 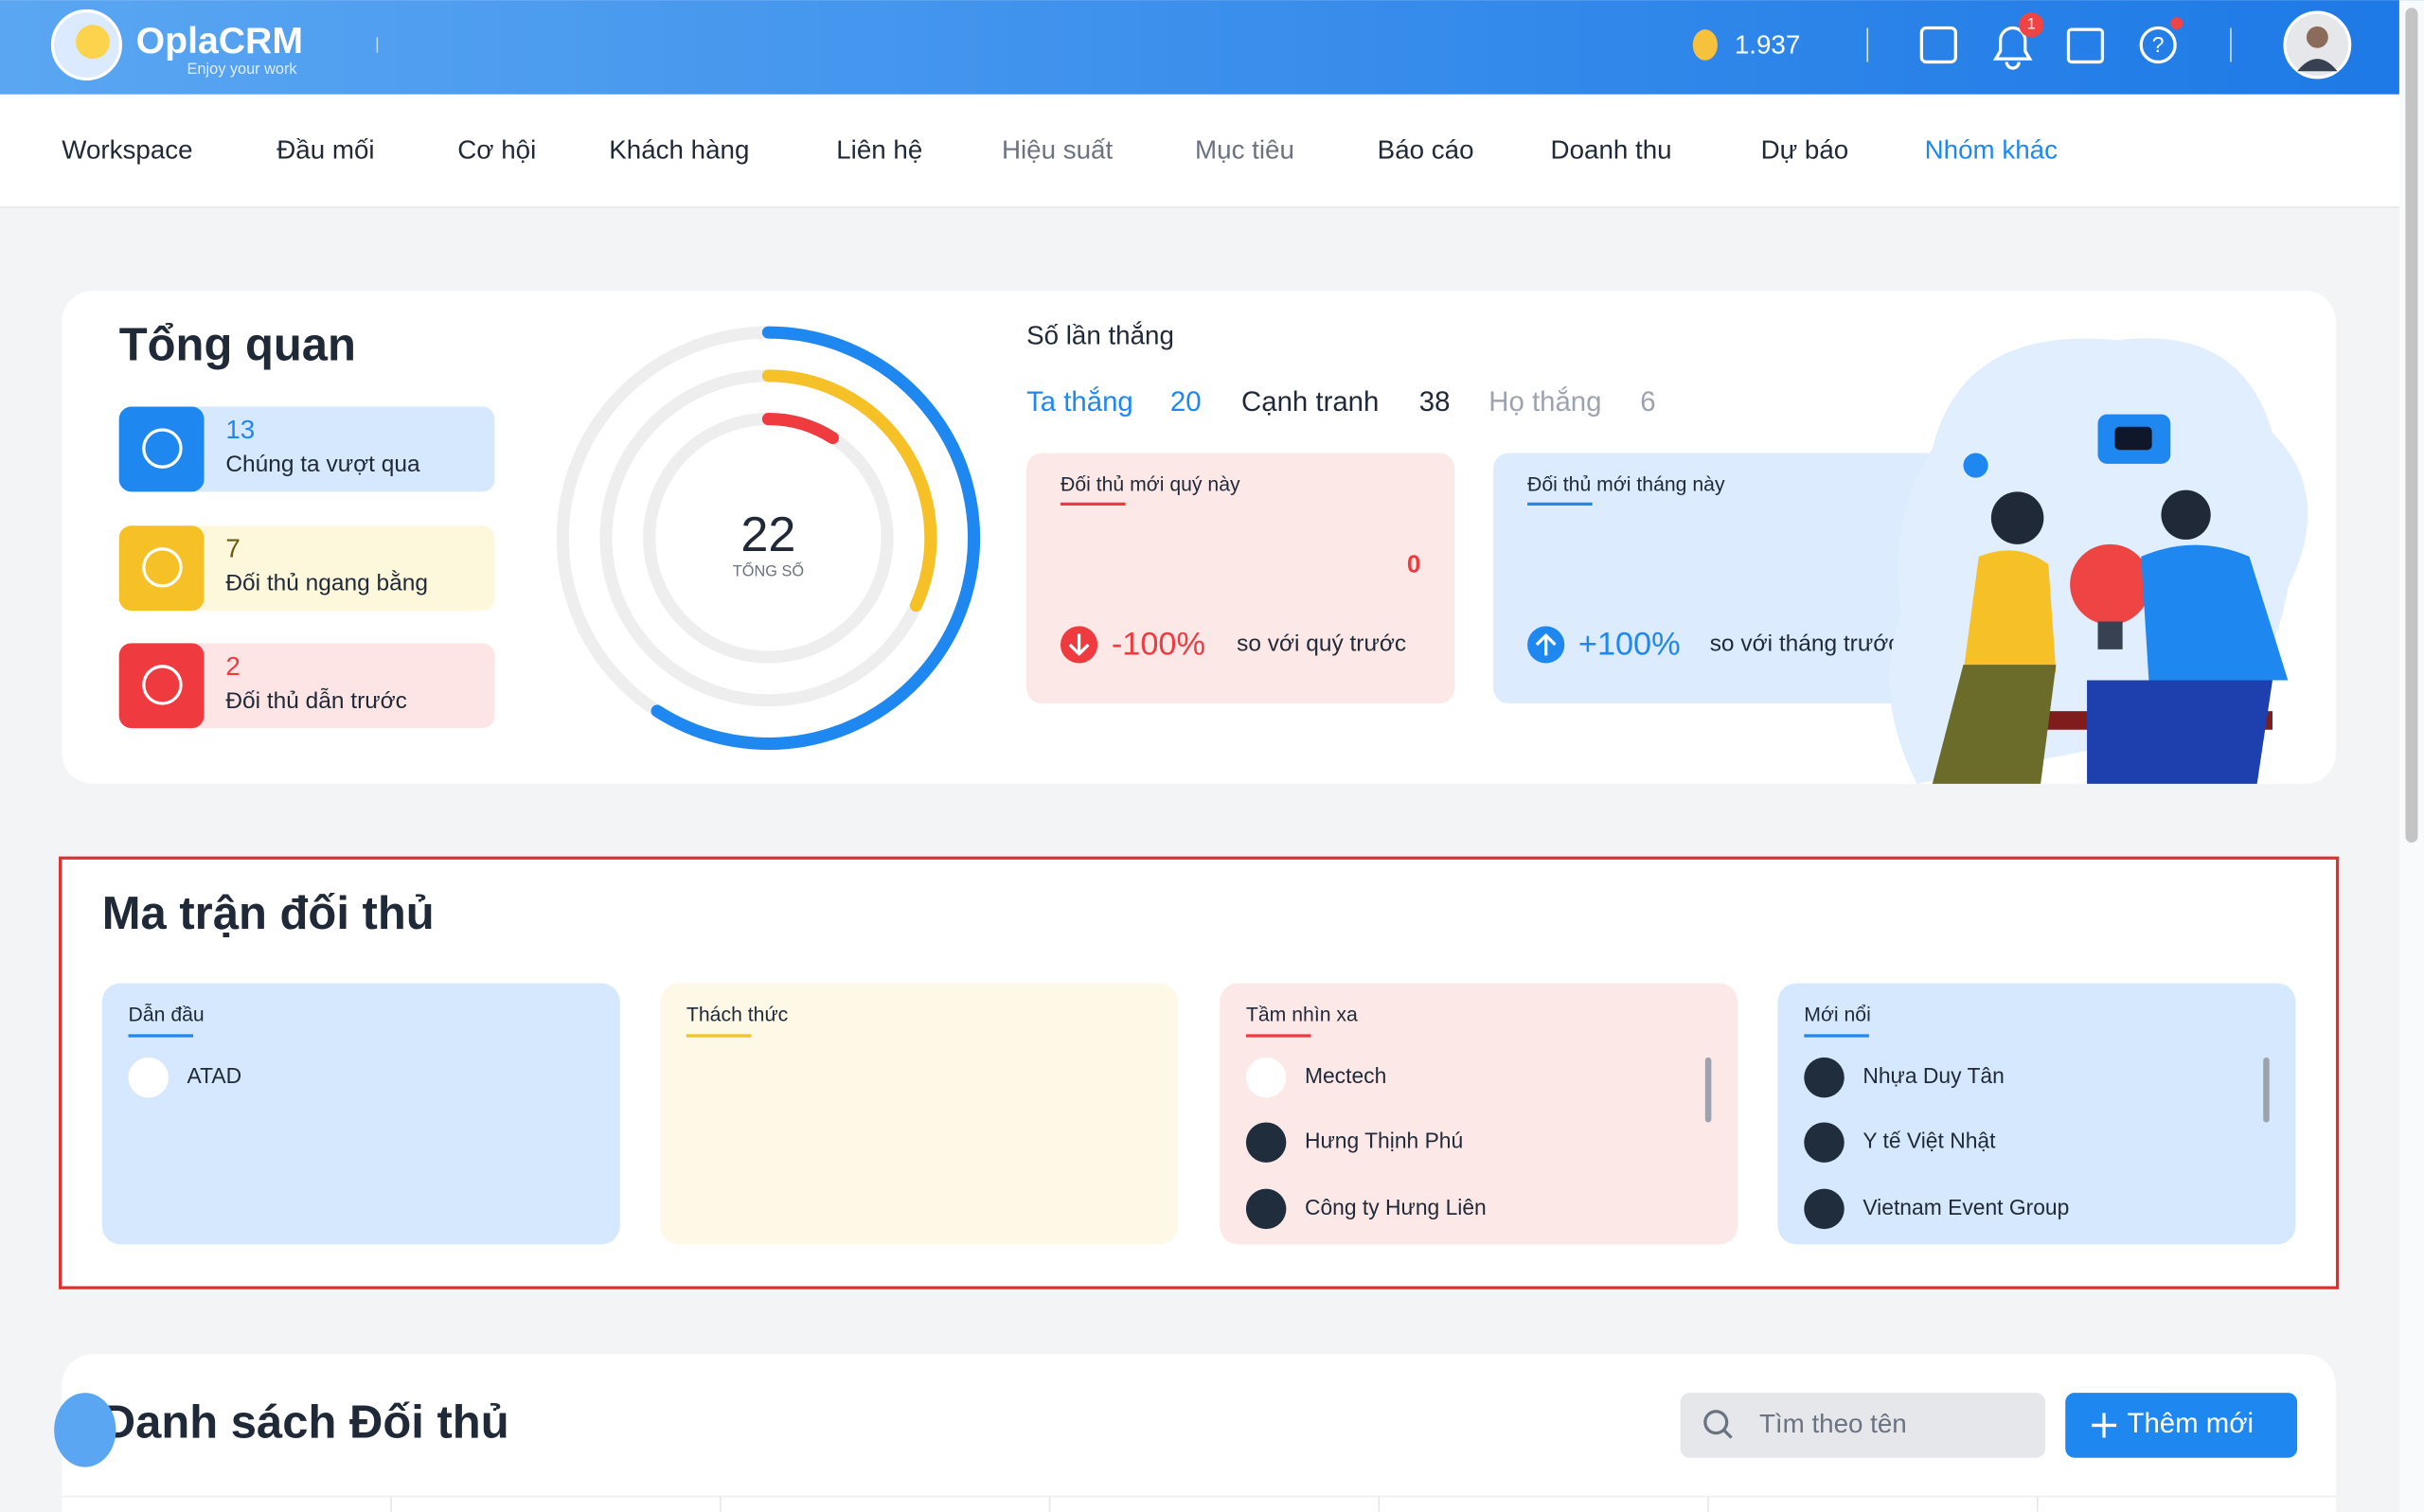 What do you see at coordinates (240, 429) in the screenshot?
I see `stat-value: 13` at bounding box center [240, 429].